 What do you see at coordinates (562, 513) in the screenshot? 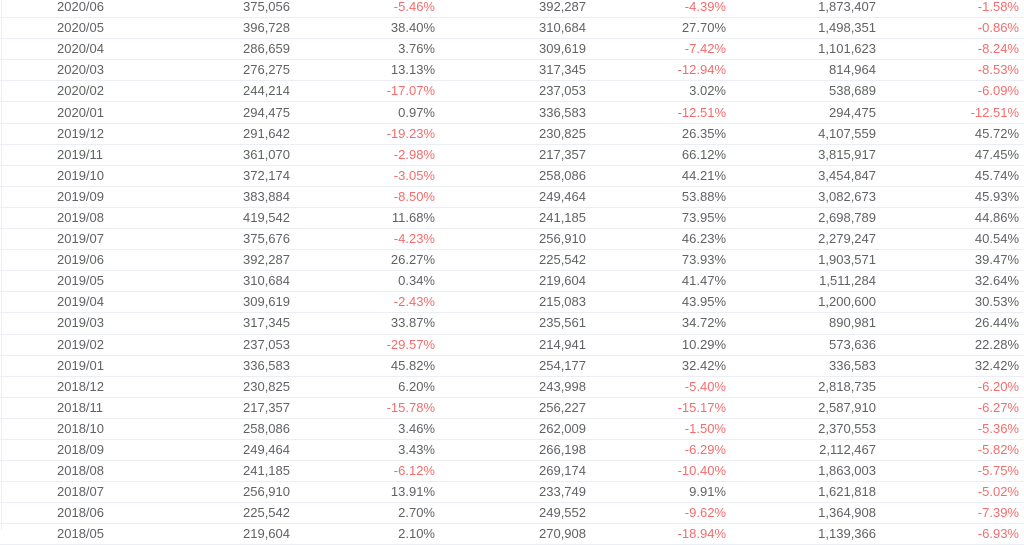
I see `cell-prev_year_value: 249,552` at bounding box center [562, 513].